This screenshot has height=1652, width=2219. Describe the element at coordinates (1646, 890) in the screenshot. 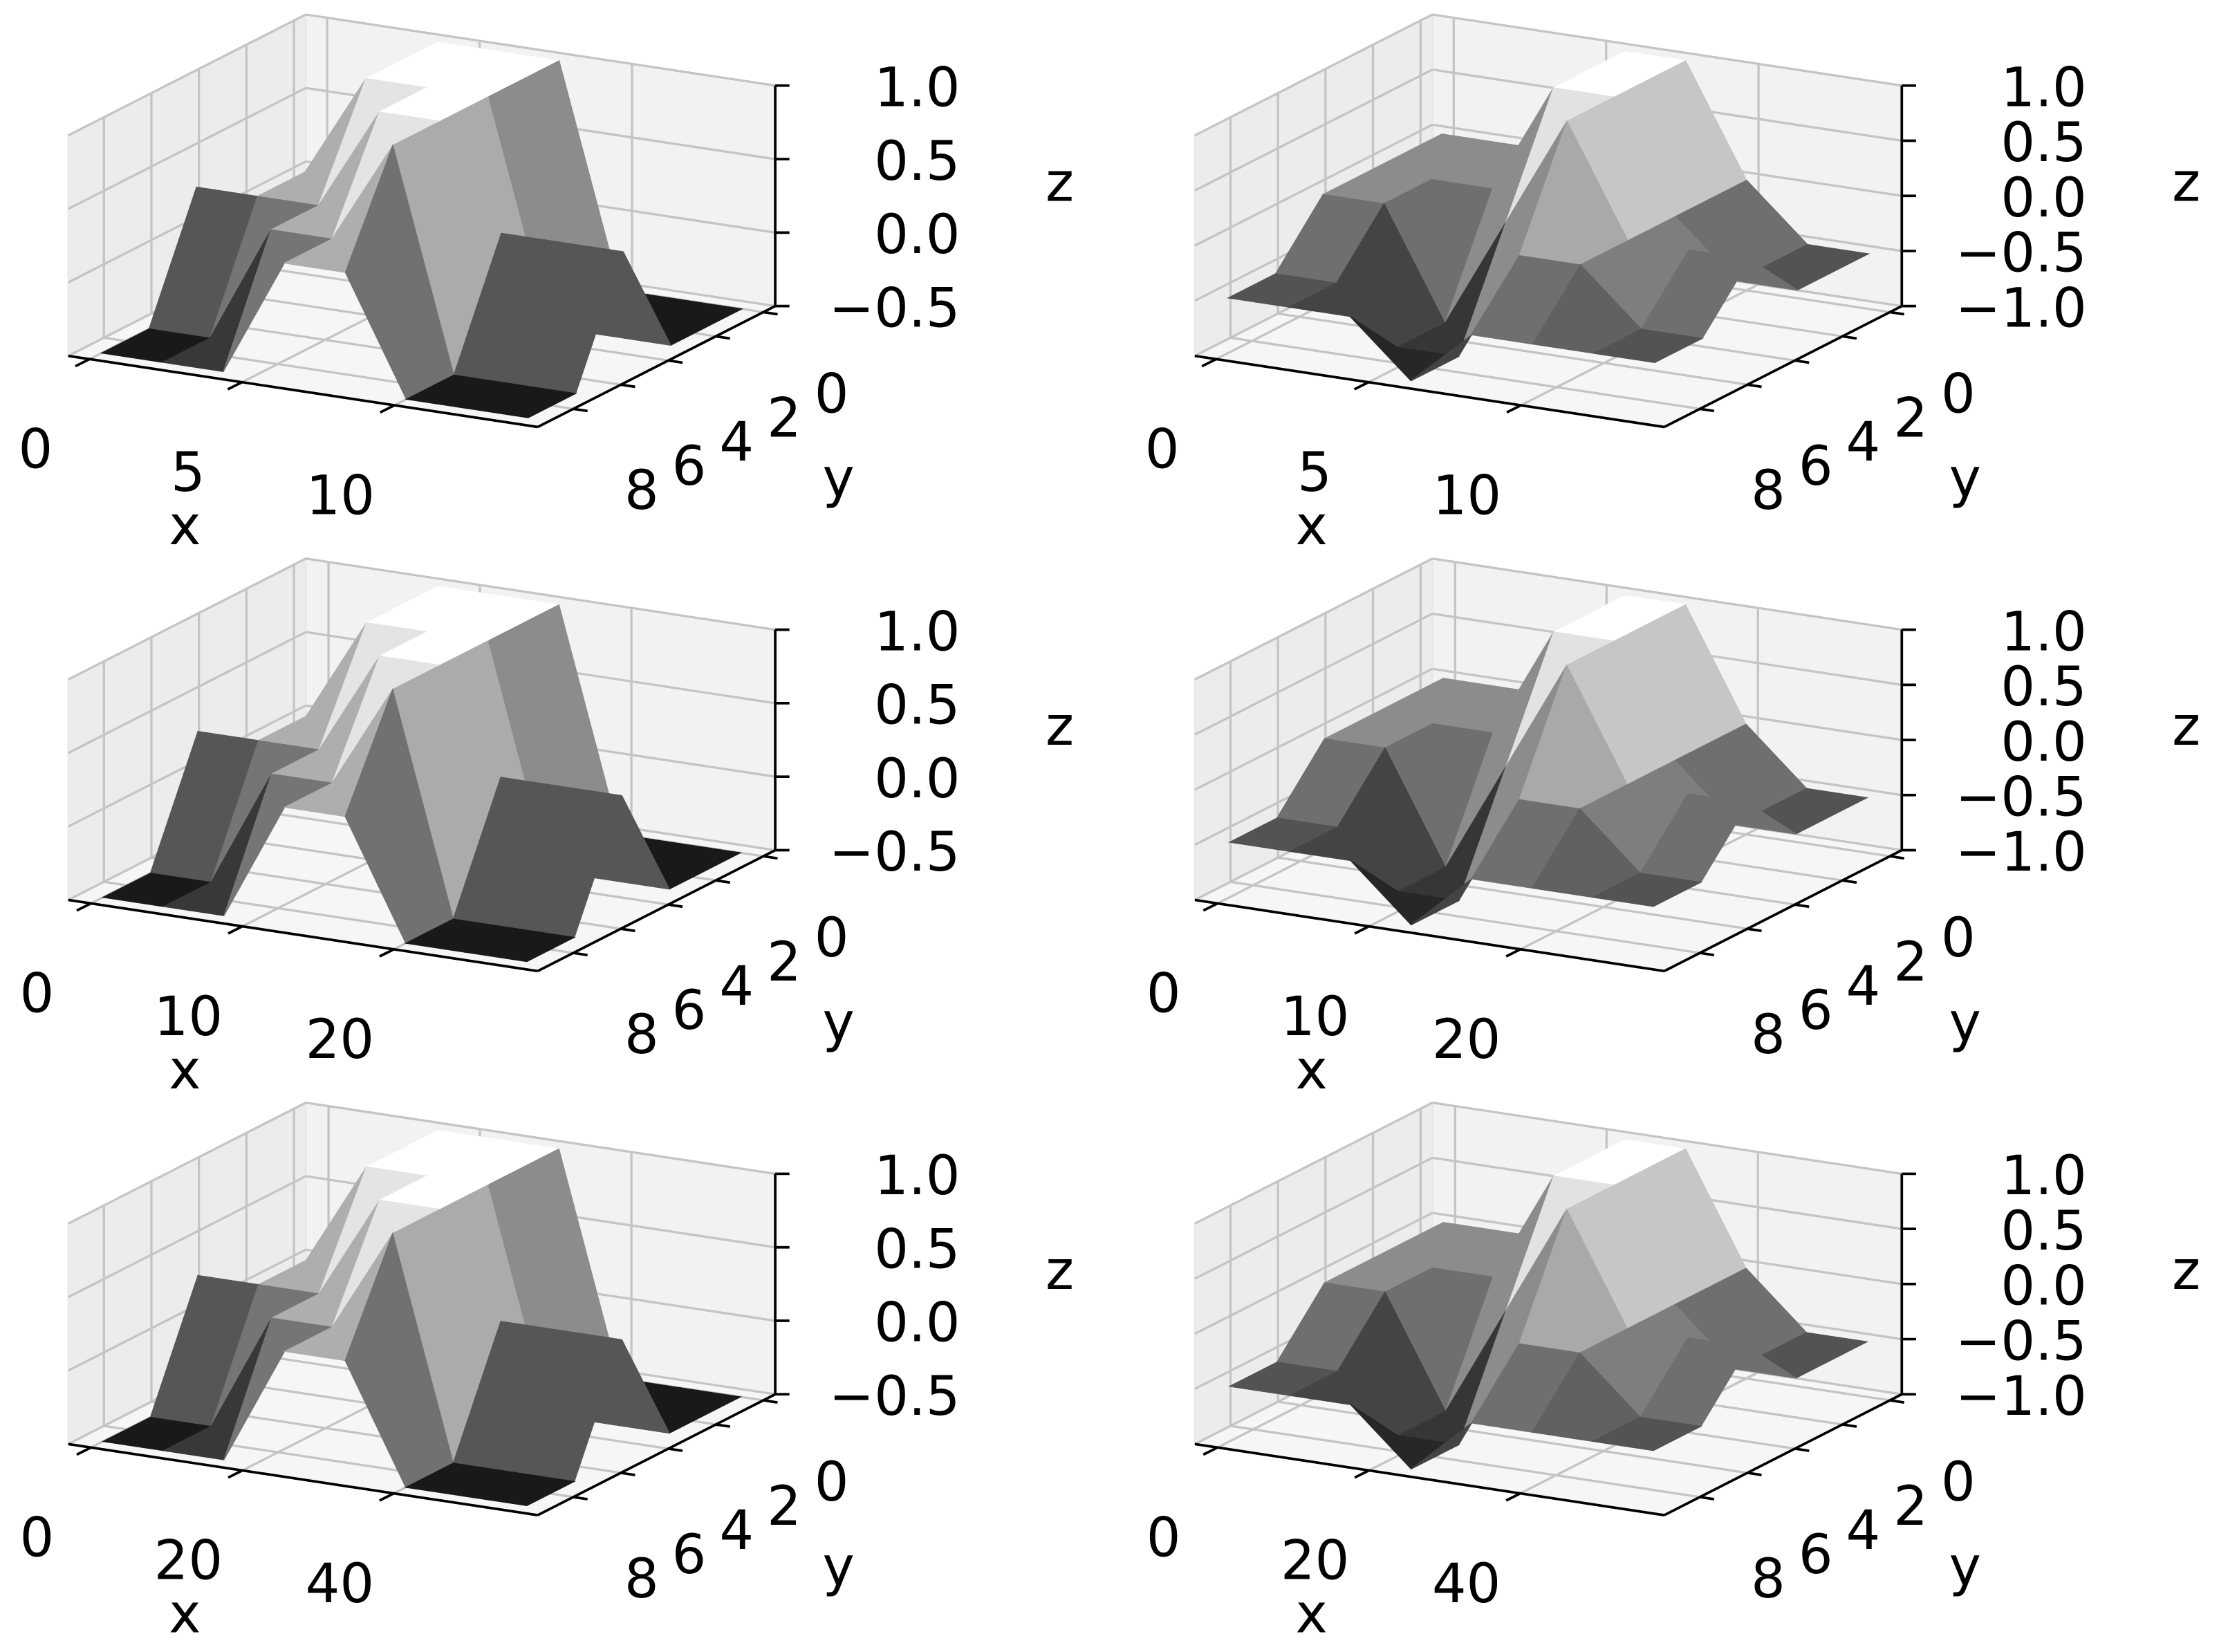

I see `surface-patch` at that location.